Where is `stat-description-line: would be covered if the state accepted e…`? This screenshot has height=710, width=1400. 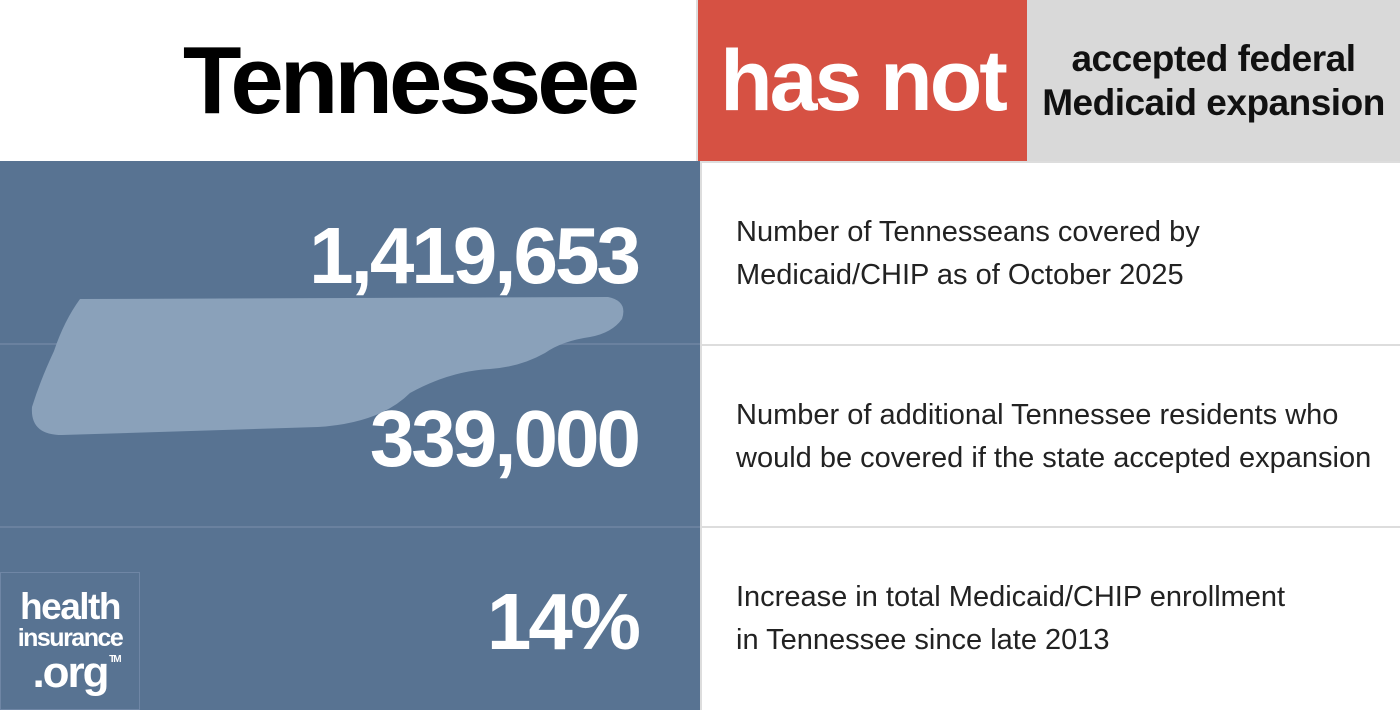
stat-description-line: would be covered if the state accepted e… is located at coordinates (1054, 458).